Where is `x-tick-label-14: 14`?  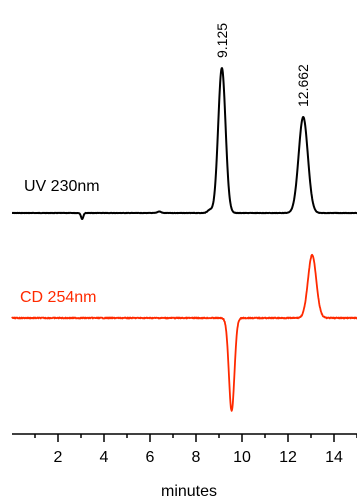 x-tick-label-14: 14 is located at coordinates (334, 457).